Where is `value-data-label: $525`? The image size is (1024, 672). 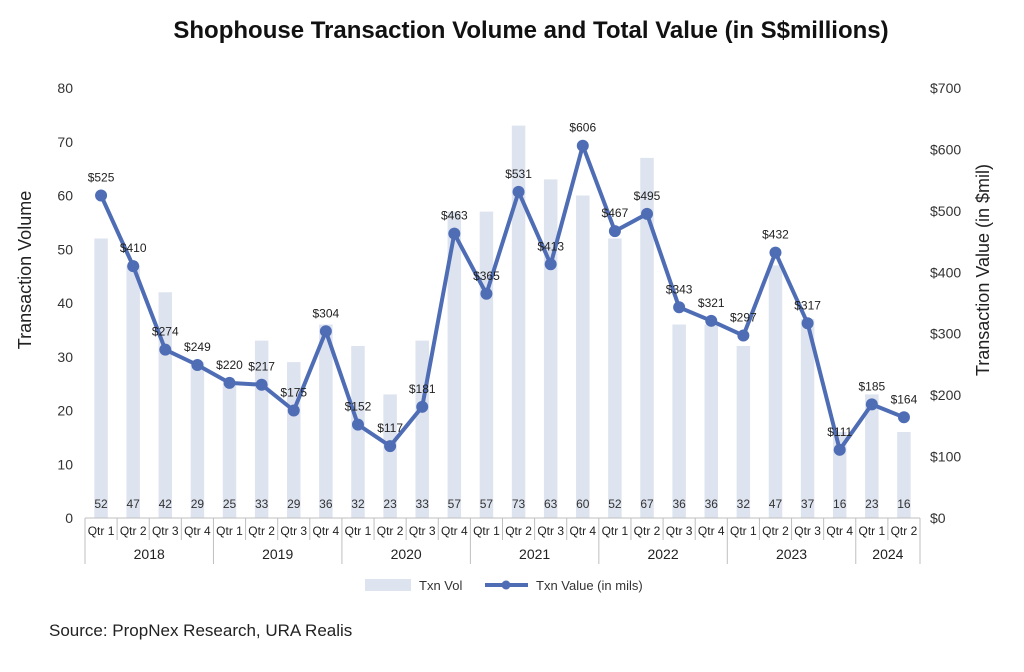 value-data-label: $525 is located at coordinates (101, 178).